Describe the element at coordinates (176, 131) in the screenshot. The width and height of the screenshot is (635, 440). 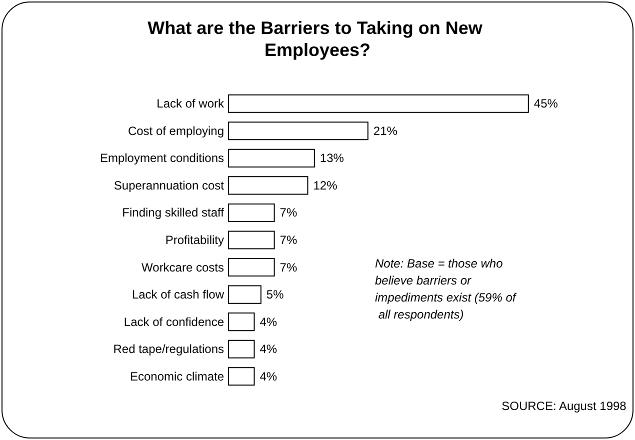
I see `y-tick-label: Cost of employing` at that location.